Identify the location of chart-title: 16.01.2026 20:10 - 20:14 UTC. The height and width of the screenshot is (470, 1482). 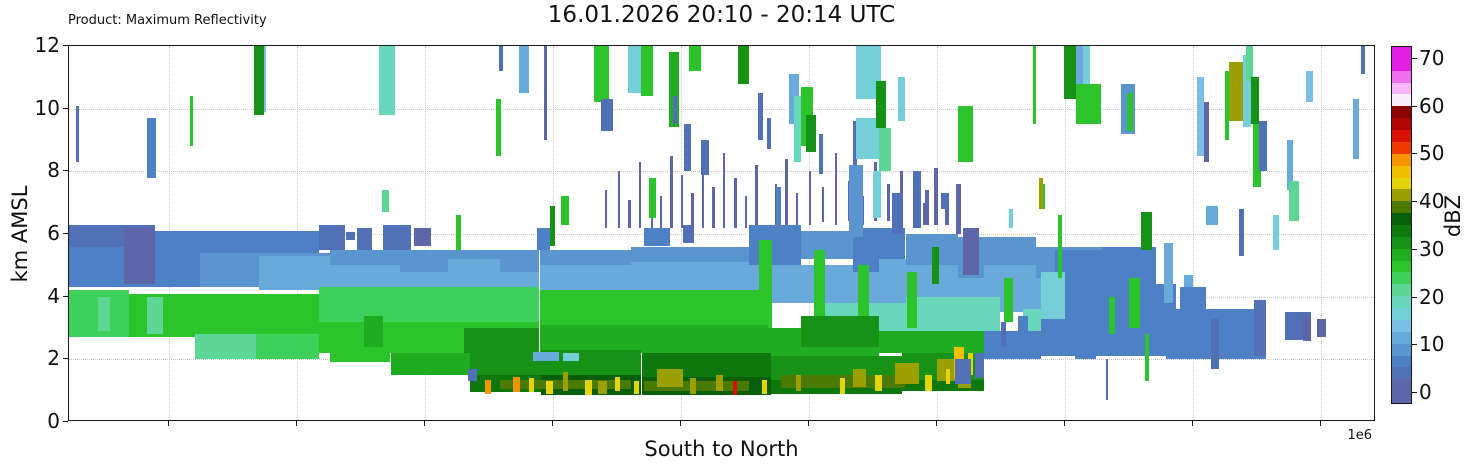
(721, 15).